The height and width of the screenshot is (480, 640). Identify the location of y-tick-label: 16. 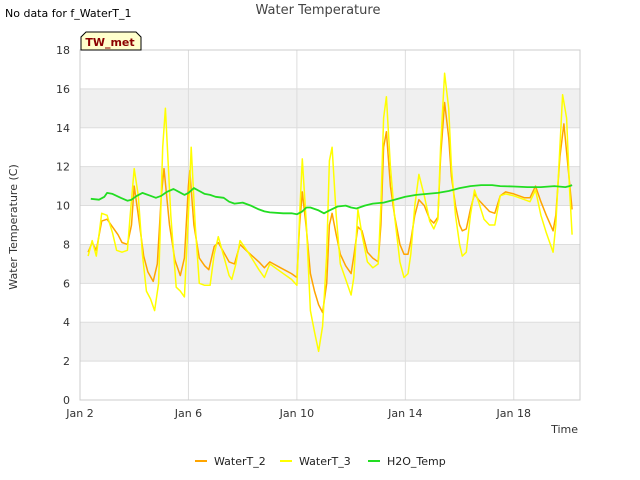
(63, 89).